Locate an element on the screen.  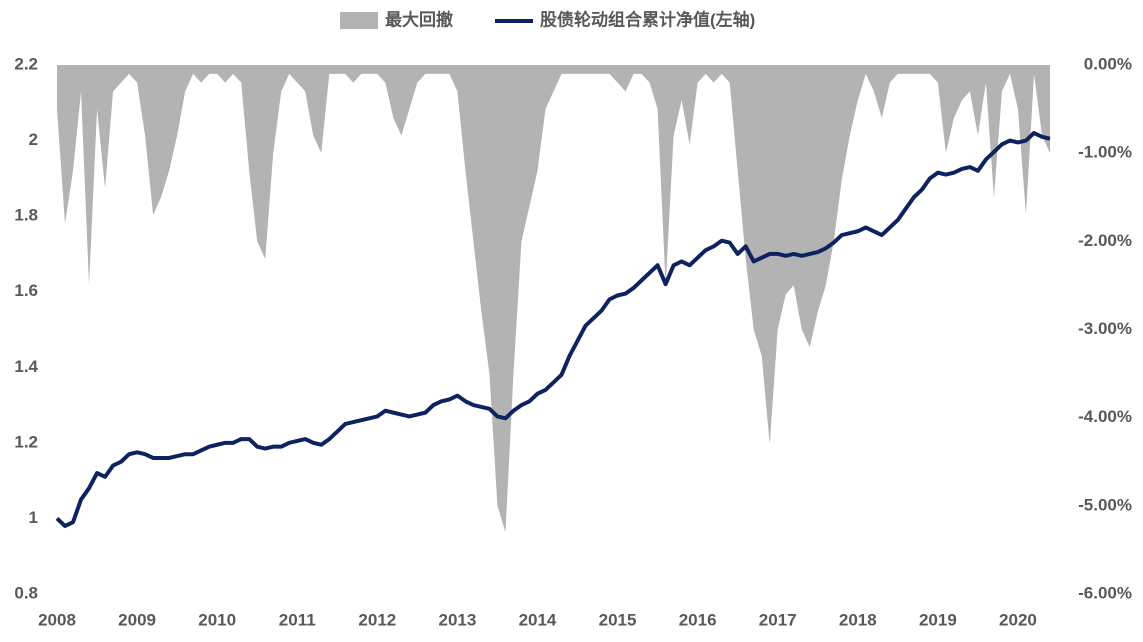
legend-label: 最大回撤 is located at coordinates (419, 19).